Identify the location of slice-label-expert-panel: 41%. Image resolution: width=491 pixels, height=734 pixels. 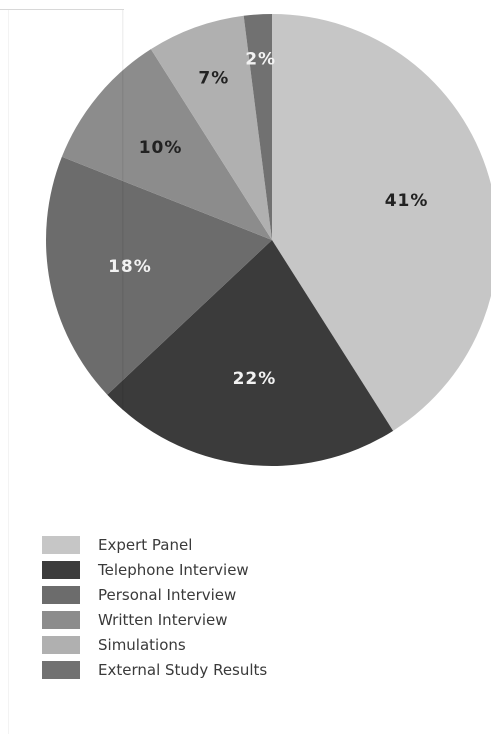
(407, 201).